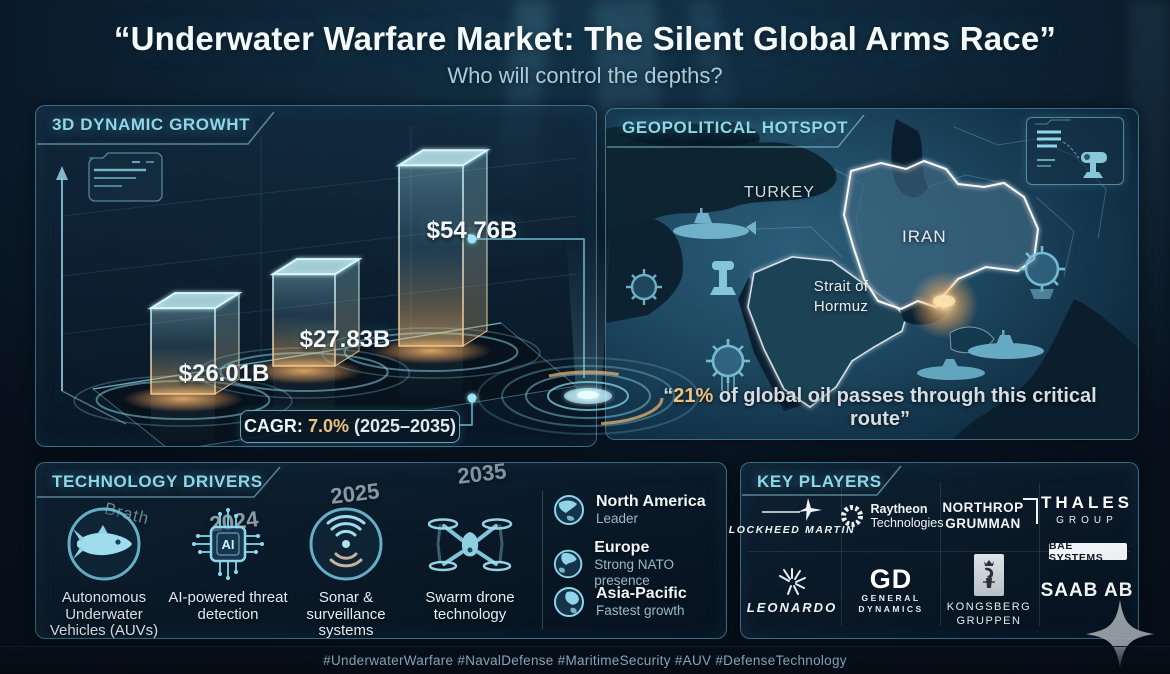 The image size is (1170, 674). I want to click on cagr-callout: CAGR: 7.0% (2025–2035), so click(350, 426).